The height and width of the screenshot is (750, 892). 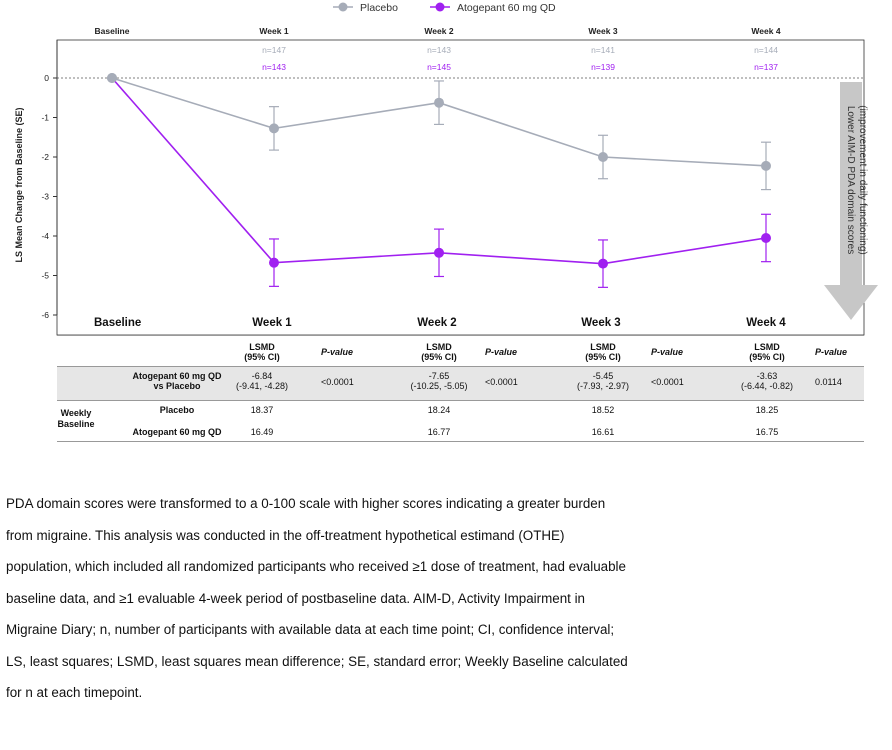 I want to click on comparison-row-shade, so click(x=460, y=383).